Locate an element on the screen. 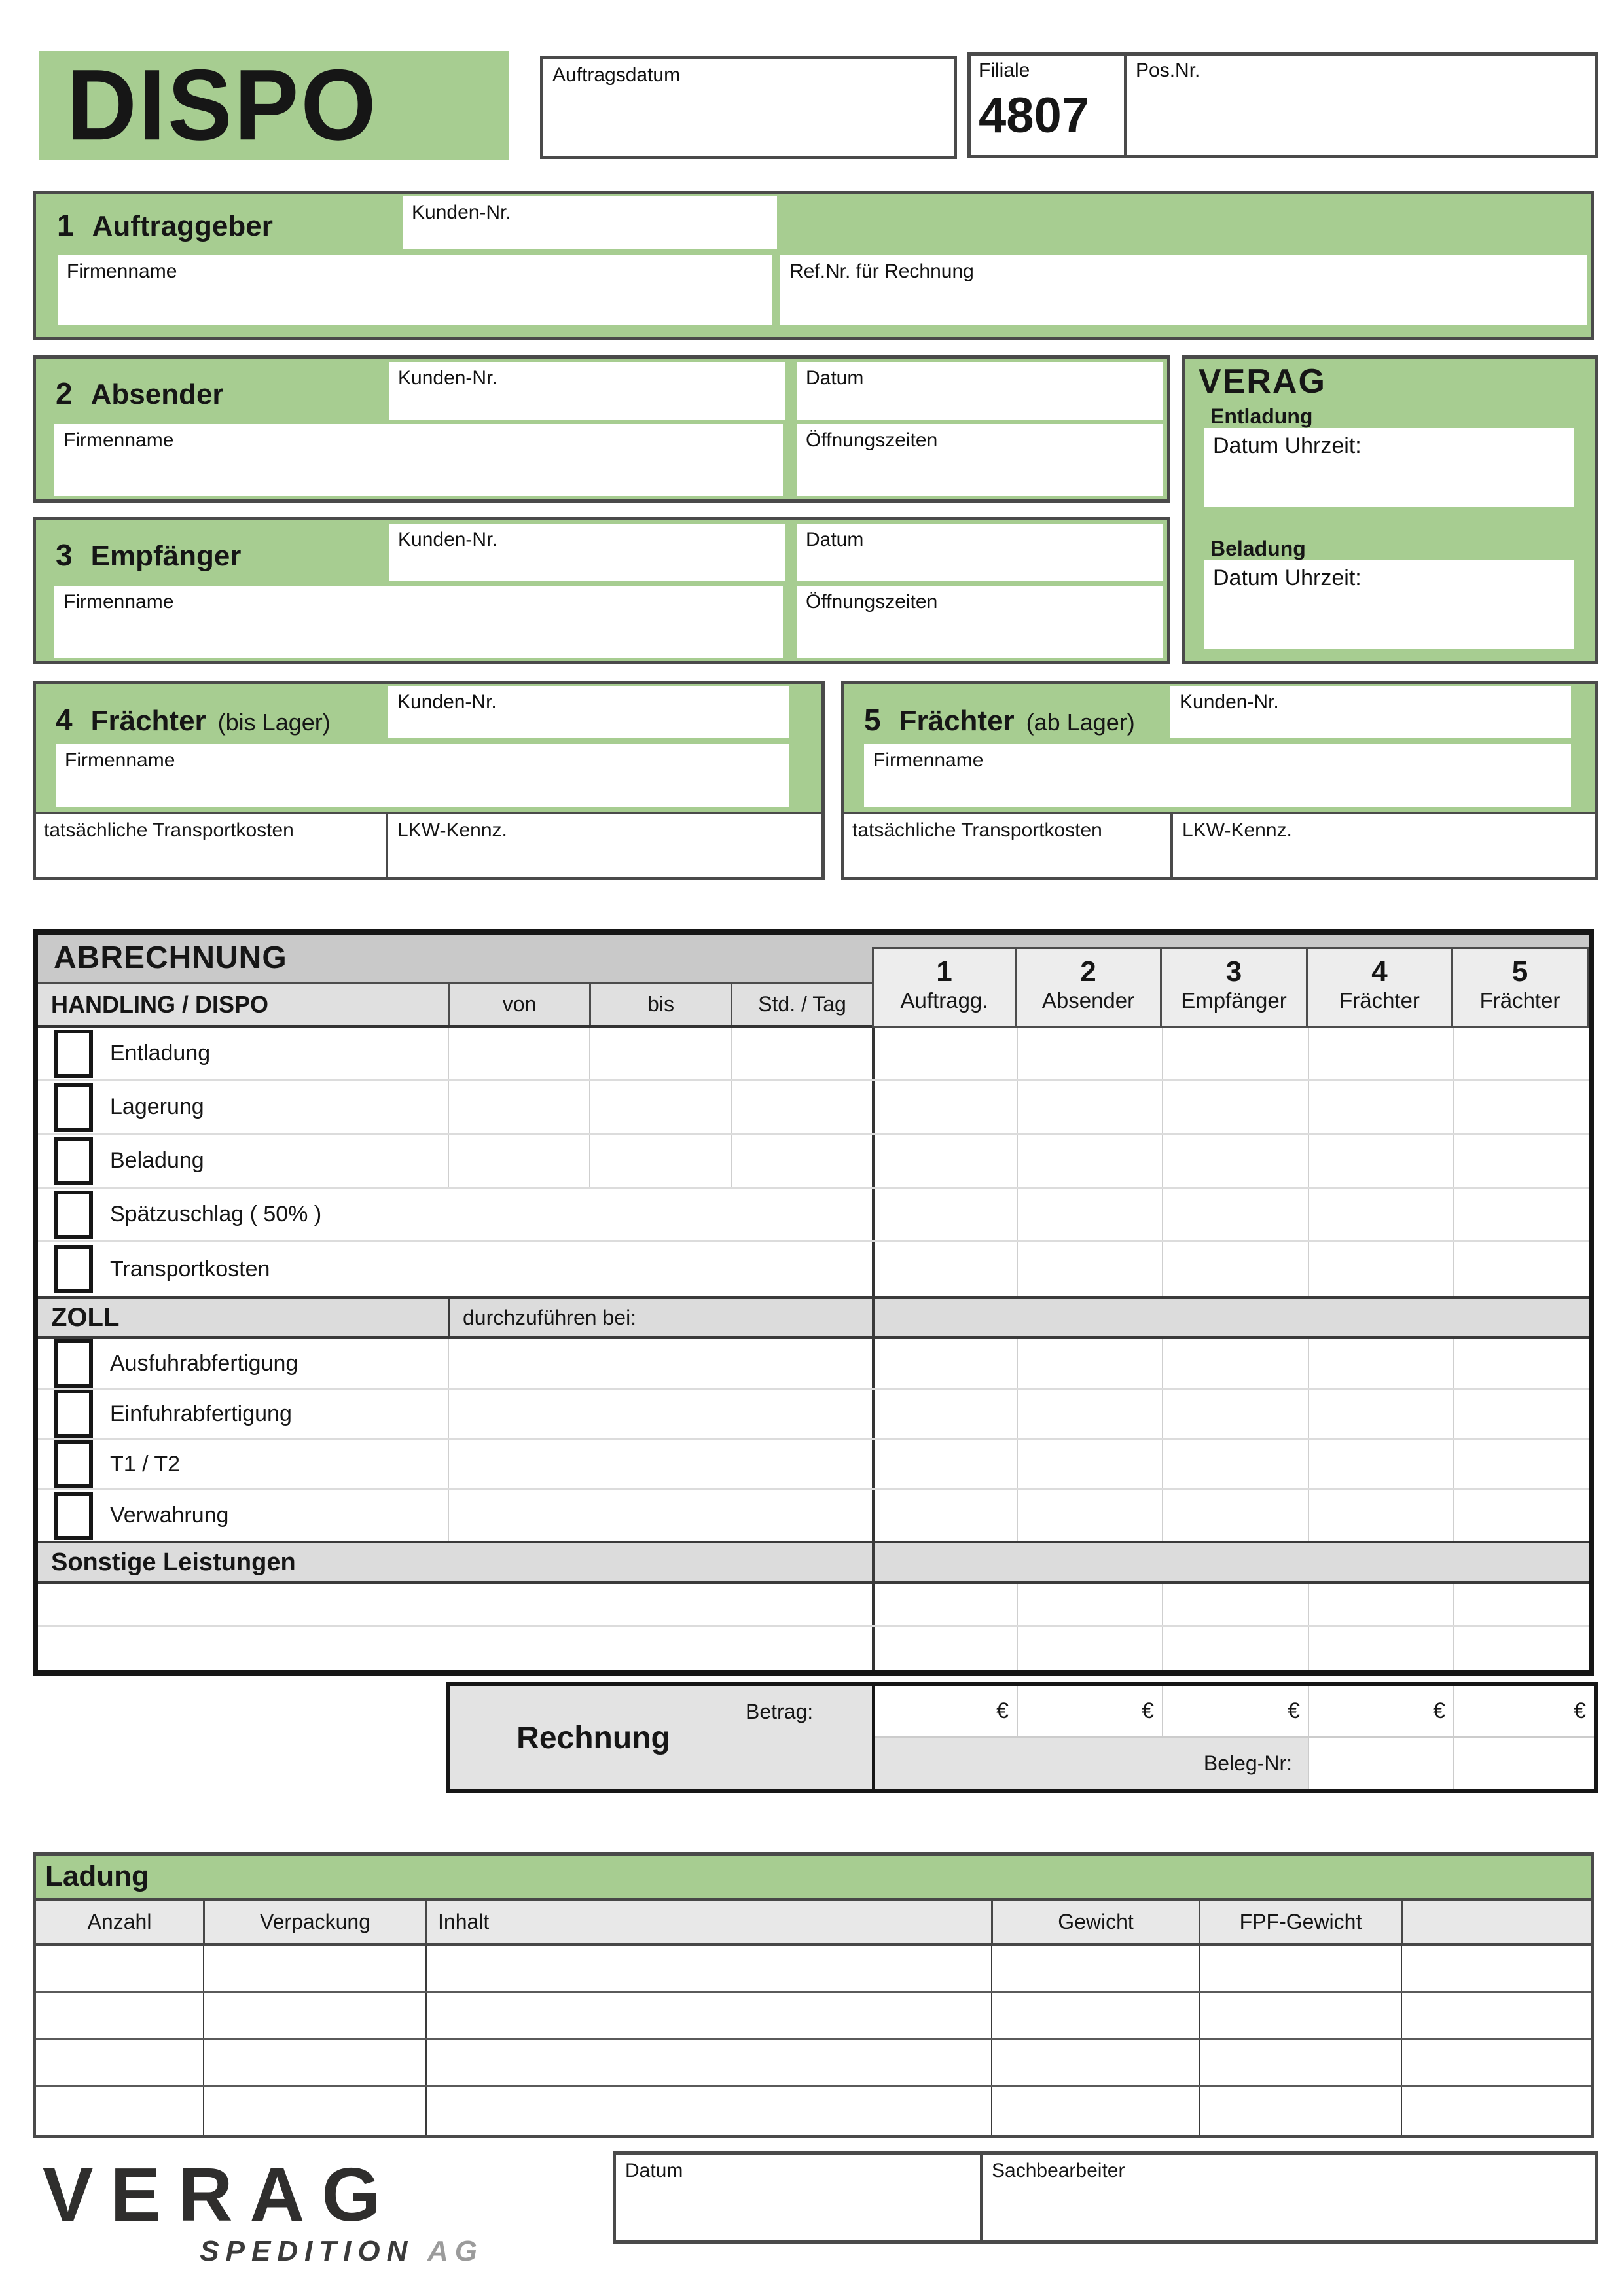  fraechter-ab-firmenname-field: Firmenname is located at coordinates (1217, 775).